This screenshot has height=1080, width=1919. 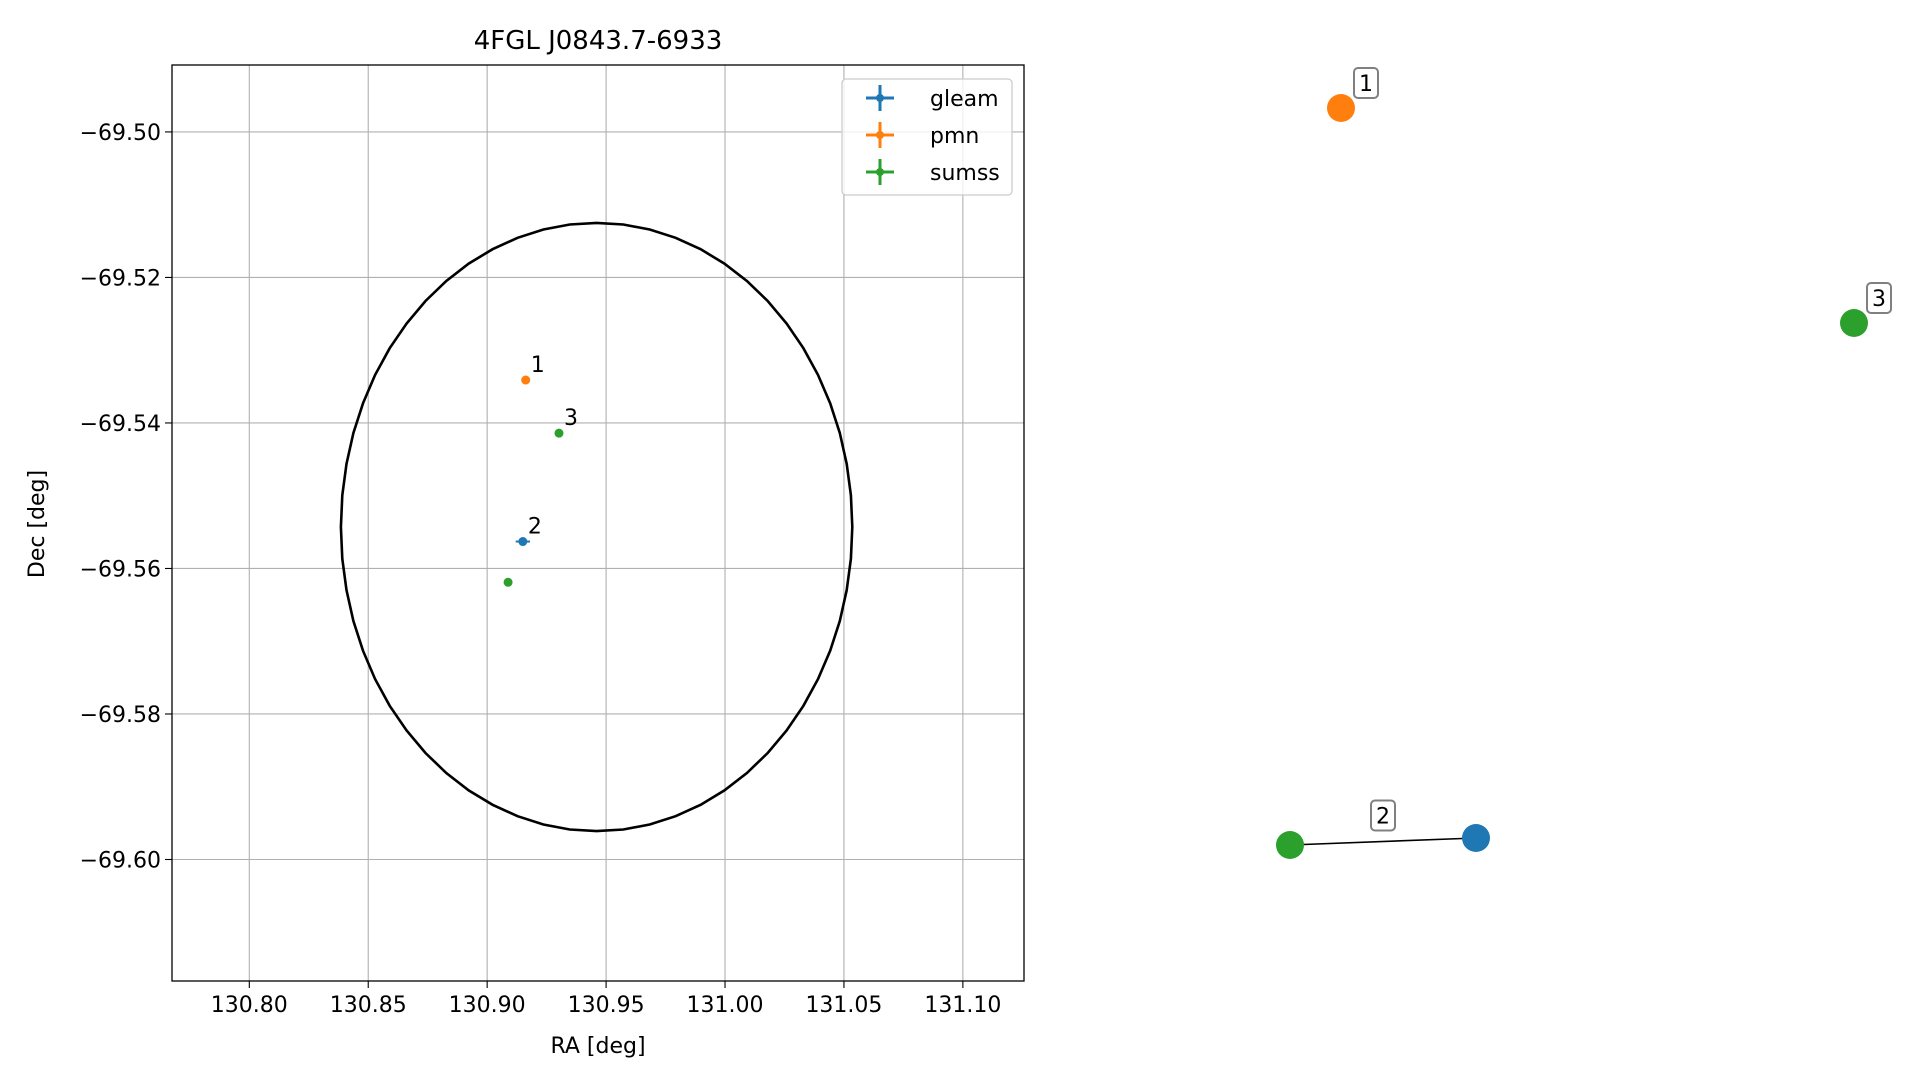 What do you see at coordinates (954, 136) in the screenshot?
I see `legend-label: pmn` at bounding box center [954, 136].